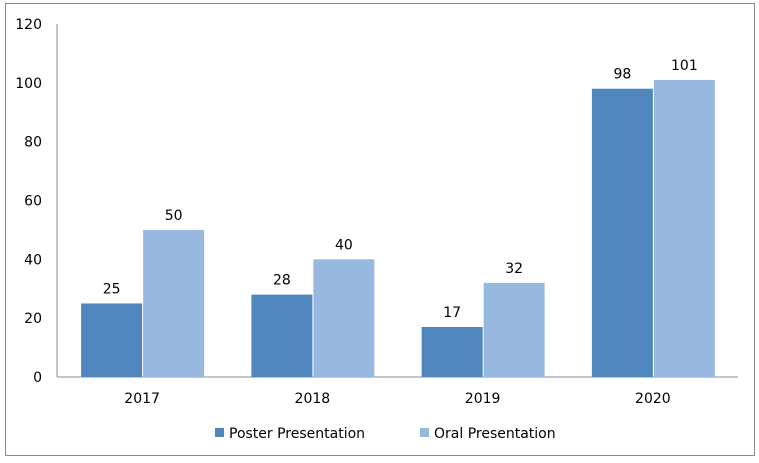 The height and width of the screenshot is (463, 759). What do you see at coordinates (37, 378) in the screenshot?
I see `y-tick-label: 0` at bounding box center [37, 378].